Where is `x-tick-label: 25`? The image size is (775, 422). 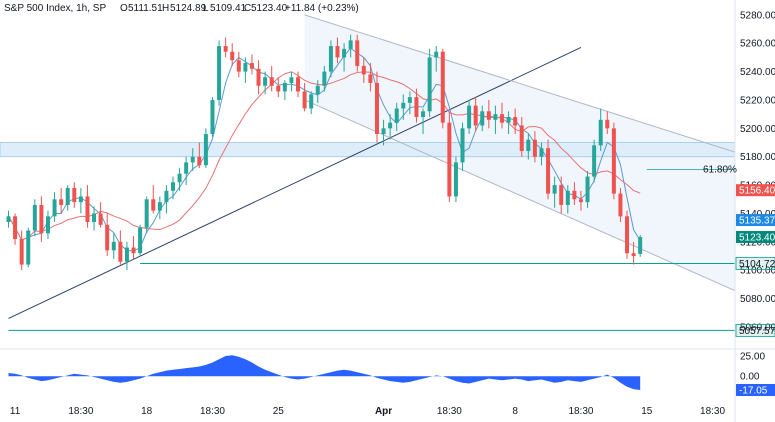 x-tick-label: 25 is located at coordinates (279, 411).